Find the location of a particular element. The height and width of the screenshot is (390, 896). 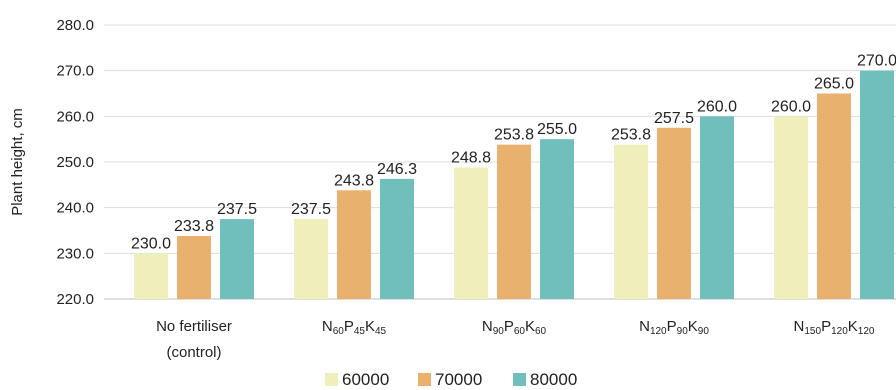

x-category-label: N60P45K45 is located at coordinates (354, 327).